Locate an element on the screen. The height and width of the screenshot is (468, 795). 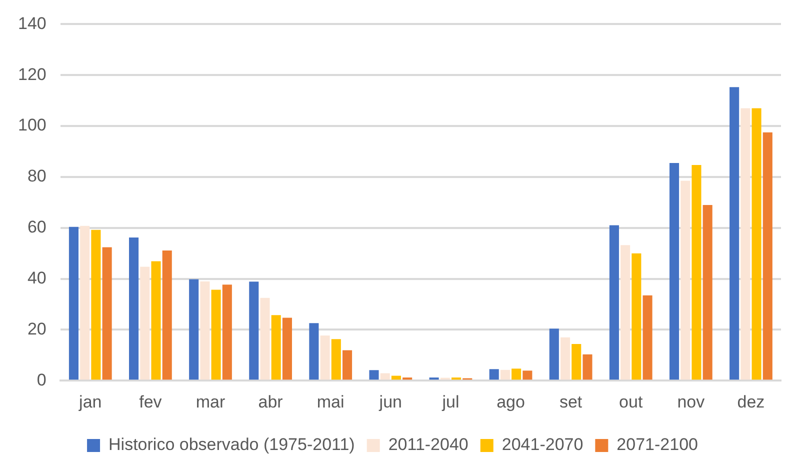
legend-label: 2041-2070 is located at coordinates (543, 444).